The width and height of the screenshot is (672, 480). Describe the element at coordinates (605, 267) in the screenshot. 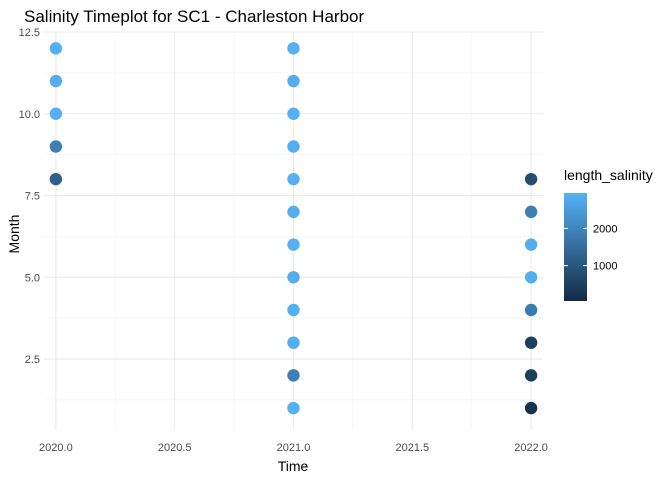

I see `legend-label: 1000` at that location.